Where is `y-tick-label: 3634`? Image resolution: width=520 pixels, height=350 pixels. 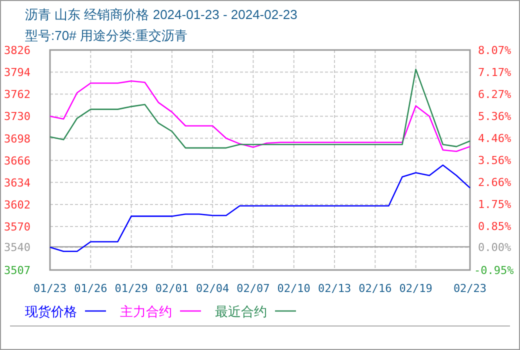 y-tick-label: 3634 is located at coordinates (17, 183).